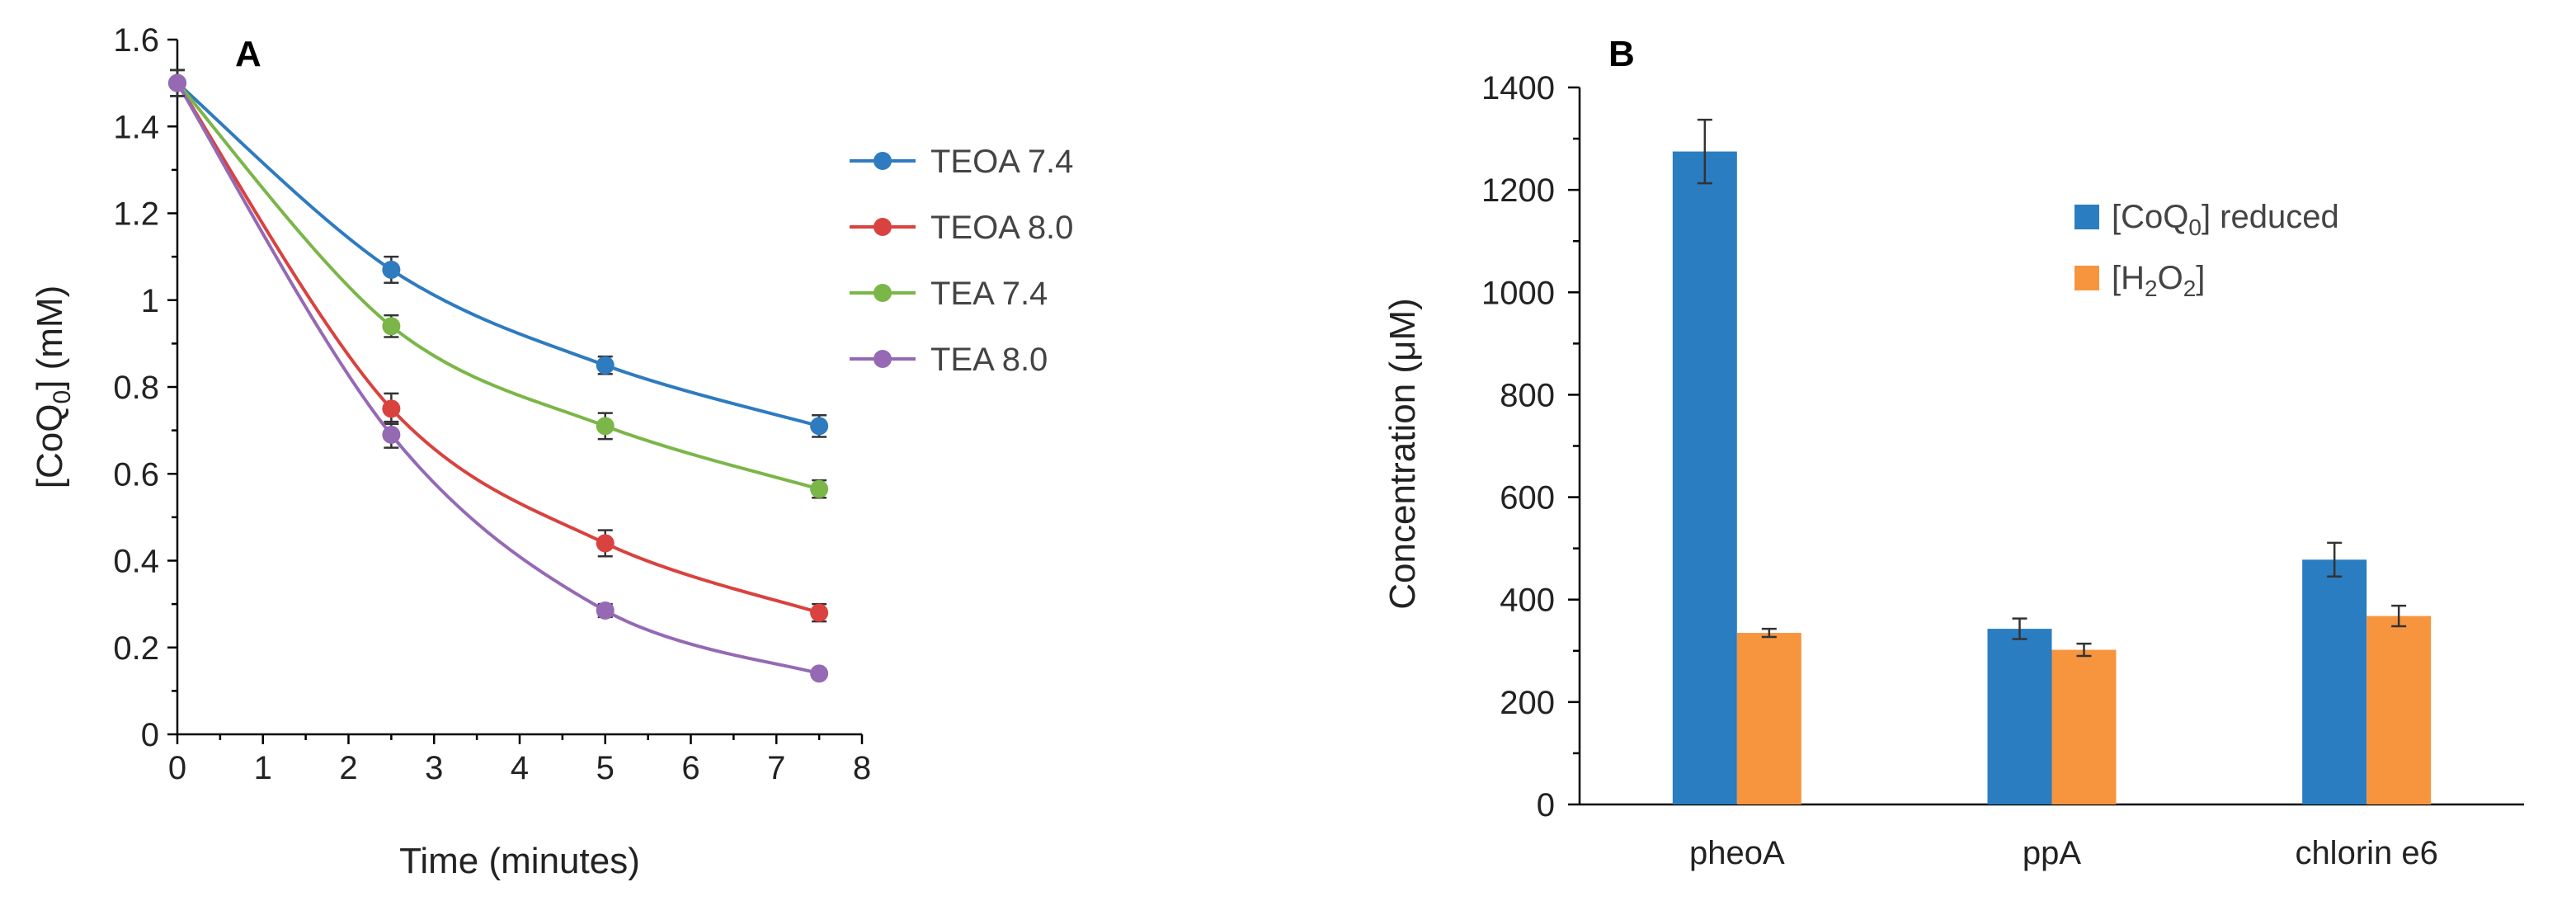 The image size is (2576, 901). What do you see at coordinates (690, 768) in the screenshot?
I see `chart-a-x-tick-label: 6` at bounding box center [690, 768].